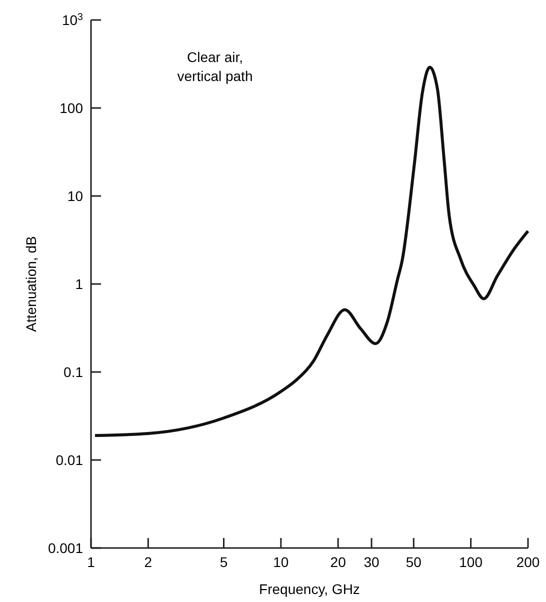  What do you see at coordinates (73, 20) in the screenshot?
I see `y-tick-label: 10$^{3}$` at bounding box center [73, 20].